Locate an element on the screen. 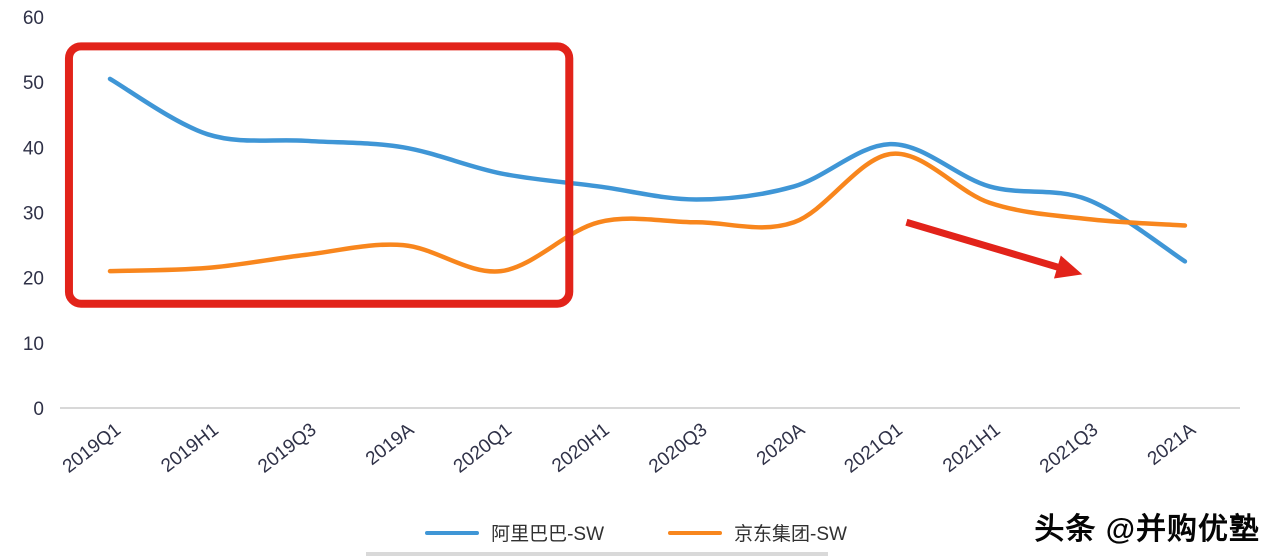 This screenshot has width=1272, height=556. y-tick-label: 10 is located at coordinates (33, 344).